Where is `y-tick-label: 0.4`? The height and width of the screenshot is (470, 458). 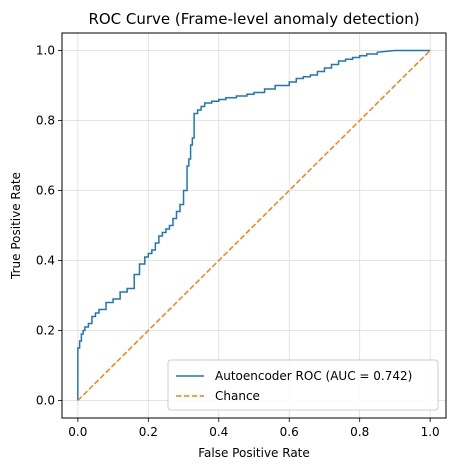
y-tick-label: 0.4 is located at coordinates (45, 261).